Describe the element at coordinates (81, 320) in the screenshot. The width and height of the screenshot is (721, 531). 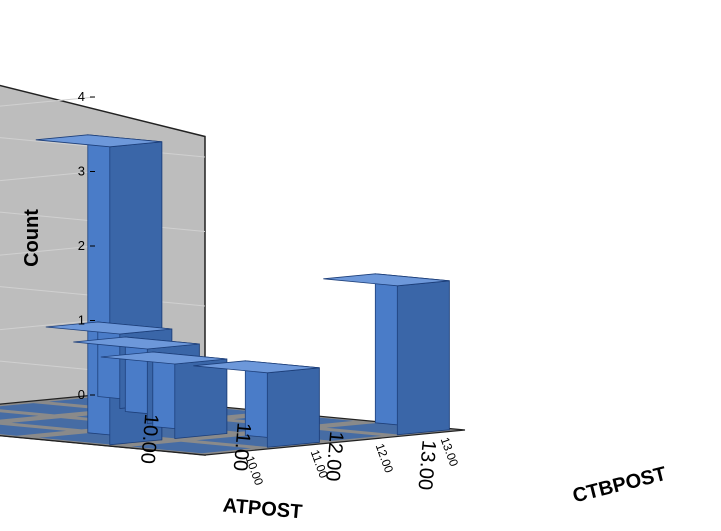
I see `y-tick-label: 1` at that location.